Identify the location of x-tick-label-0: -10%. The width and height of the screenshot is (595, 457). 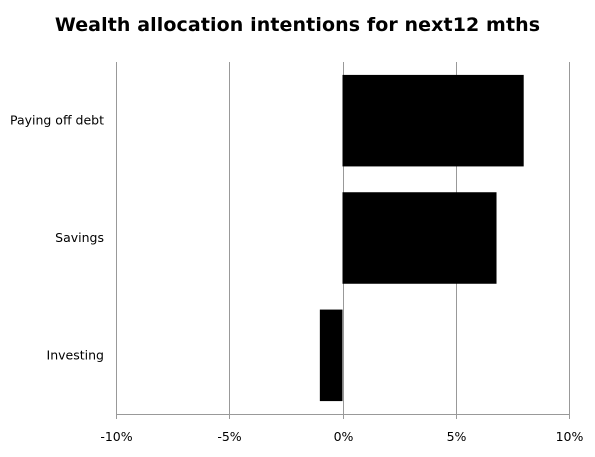
(116, 436).